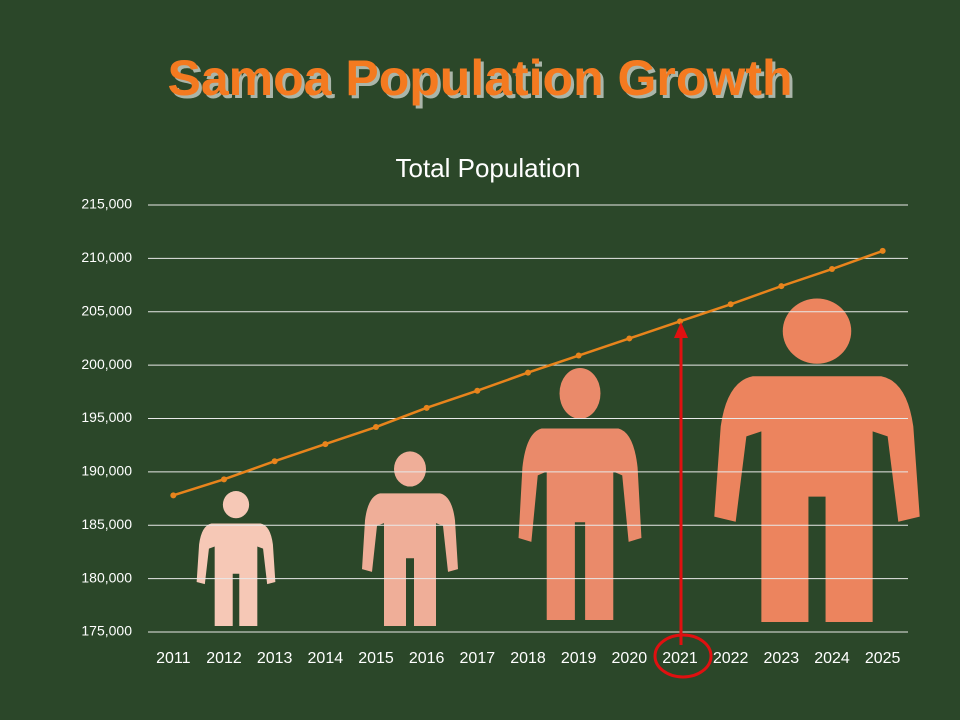 The height and width of the screenshot is (720, 960). I want to click on highlight-circle, so click(683, 656).